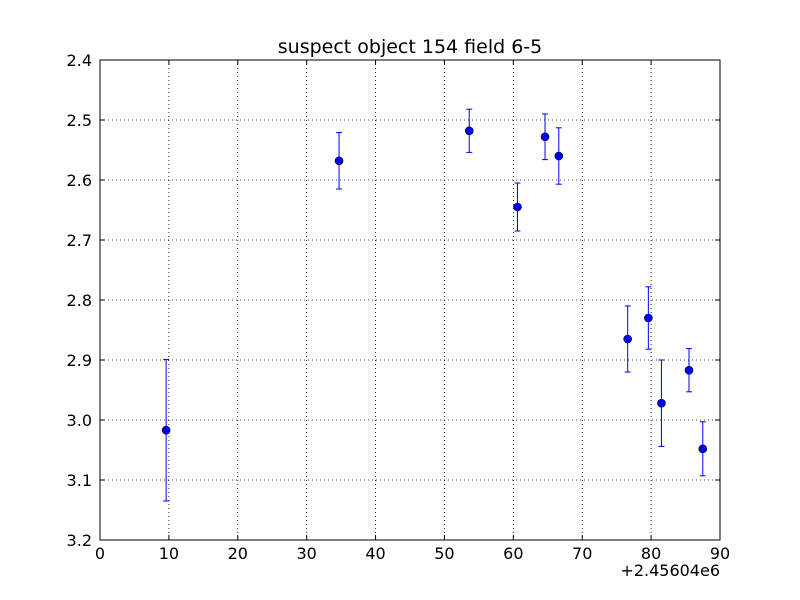 This screenshot has width=800, height=600. What do you see at coordinates (651, 553) in the screenshot?
I see `x-tick-label: 80` at bounding box center [651, 553].